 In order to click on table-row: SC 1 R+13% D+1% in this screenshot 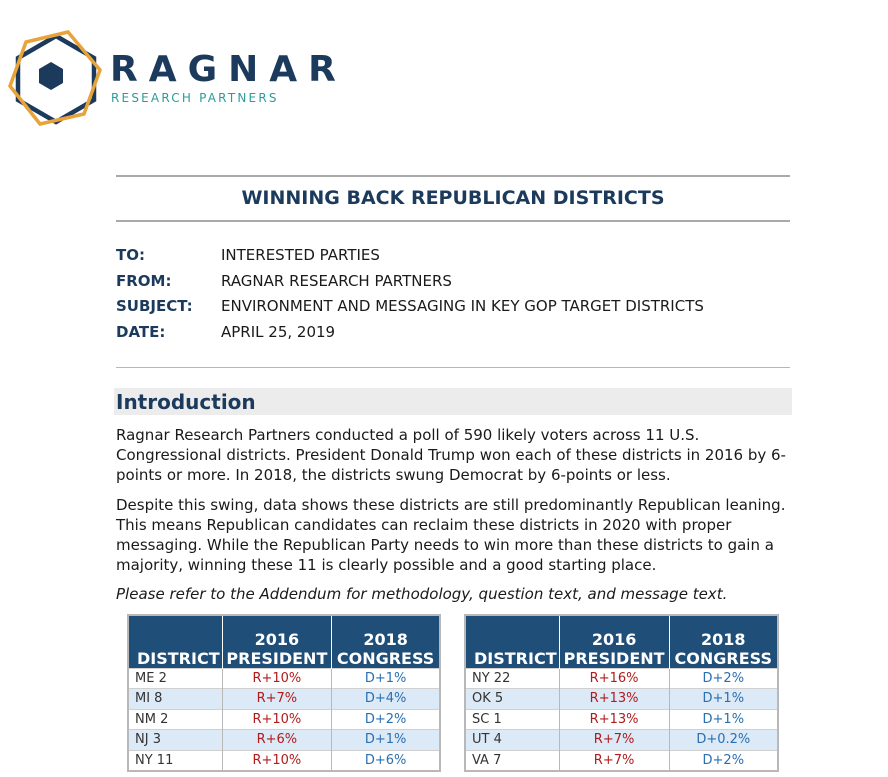, I will do `click(622, 719)`.